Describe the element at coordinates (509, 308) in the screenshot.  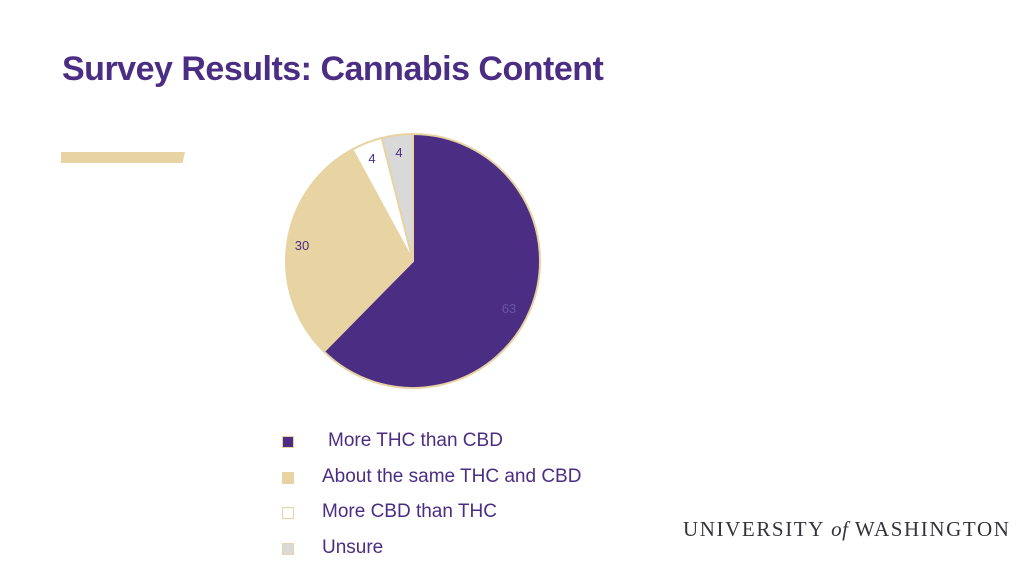
I see `data-label-more-thc-than-cbd: 63` at that location.